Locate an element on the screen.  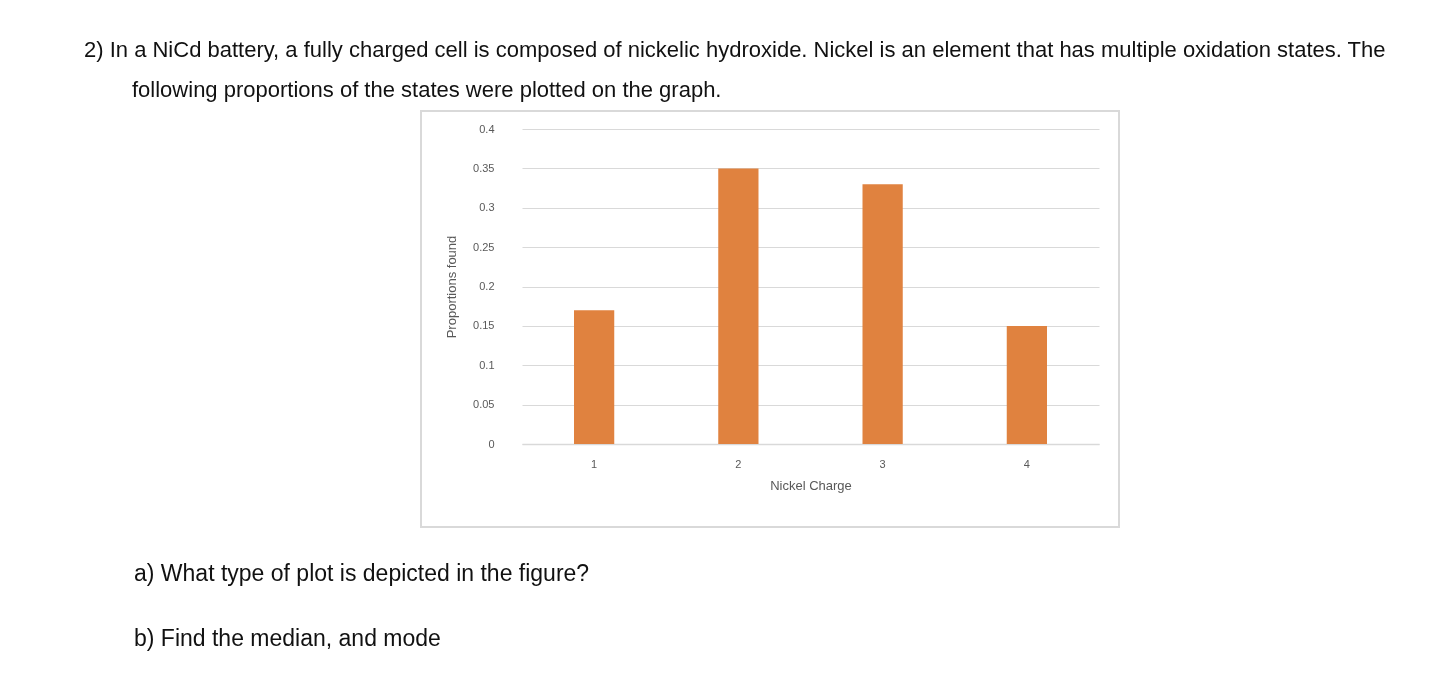
text: a) What type of plot is depicted in the figure? is located at coordinates (362, 573).